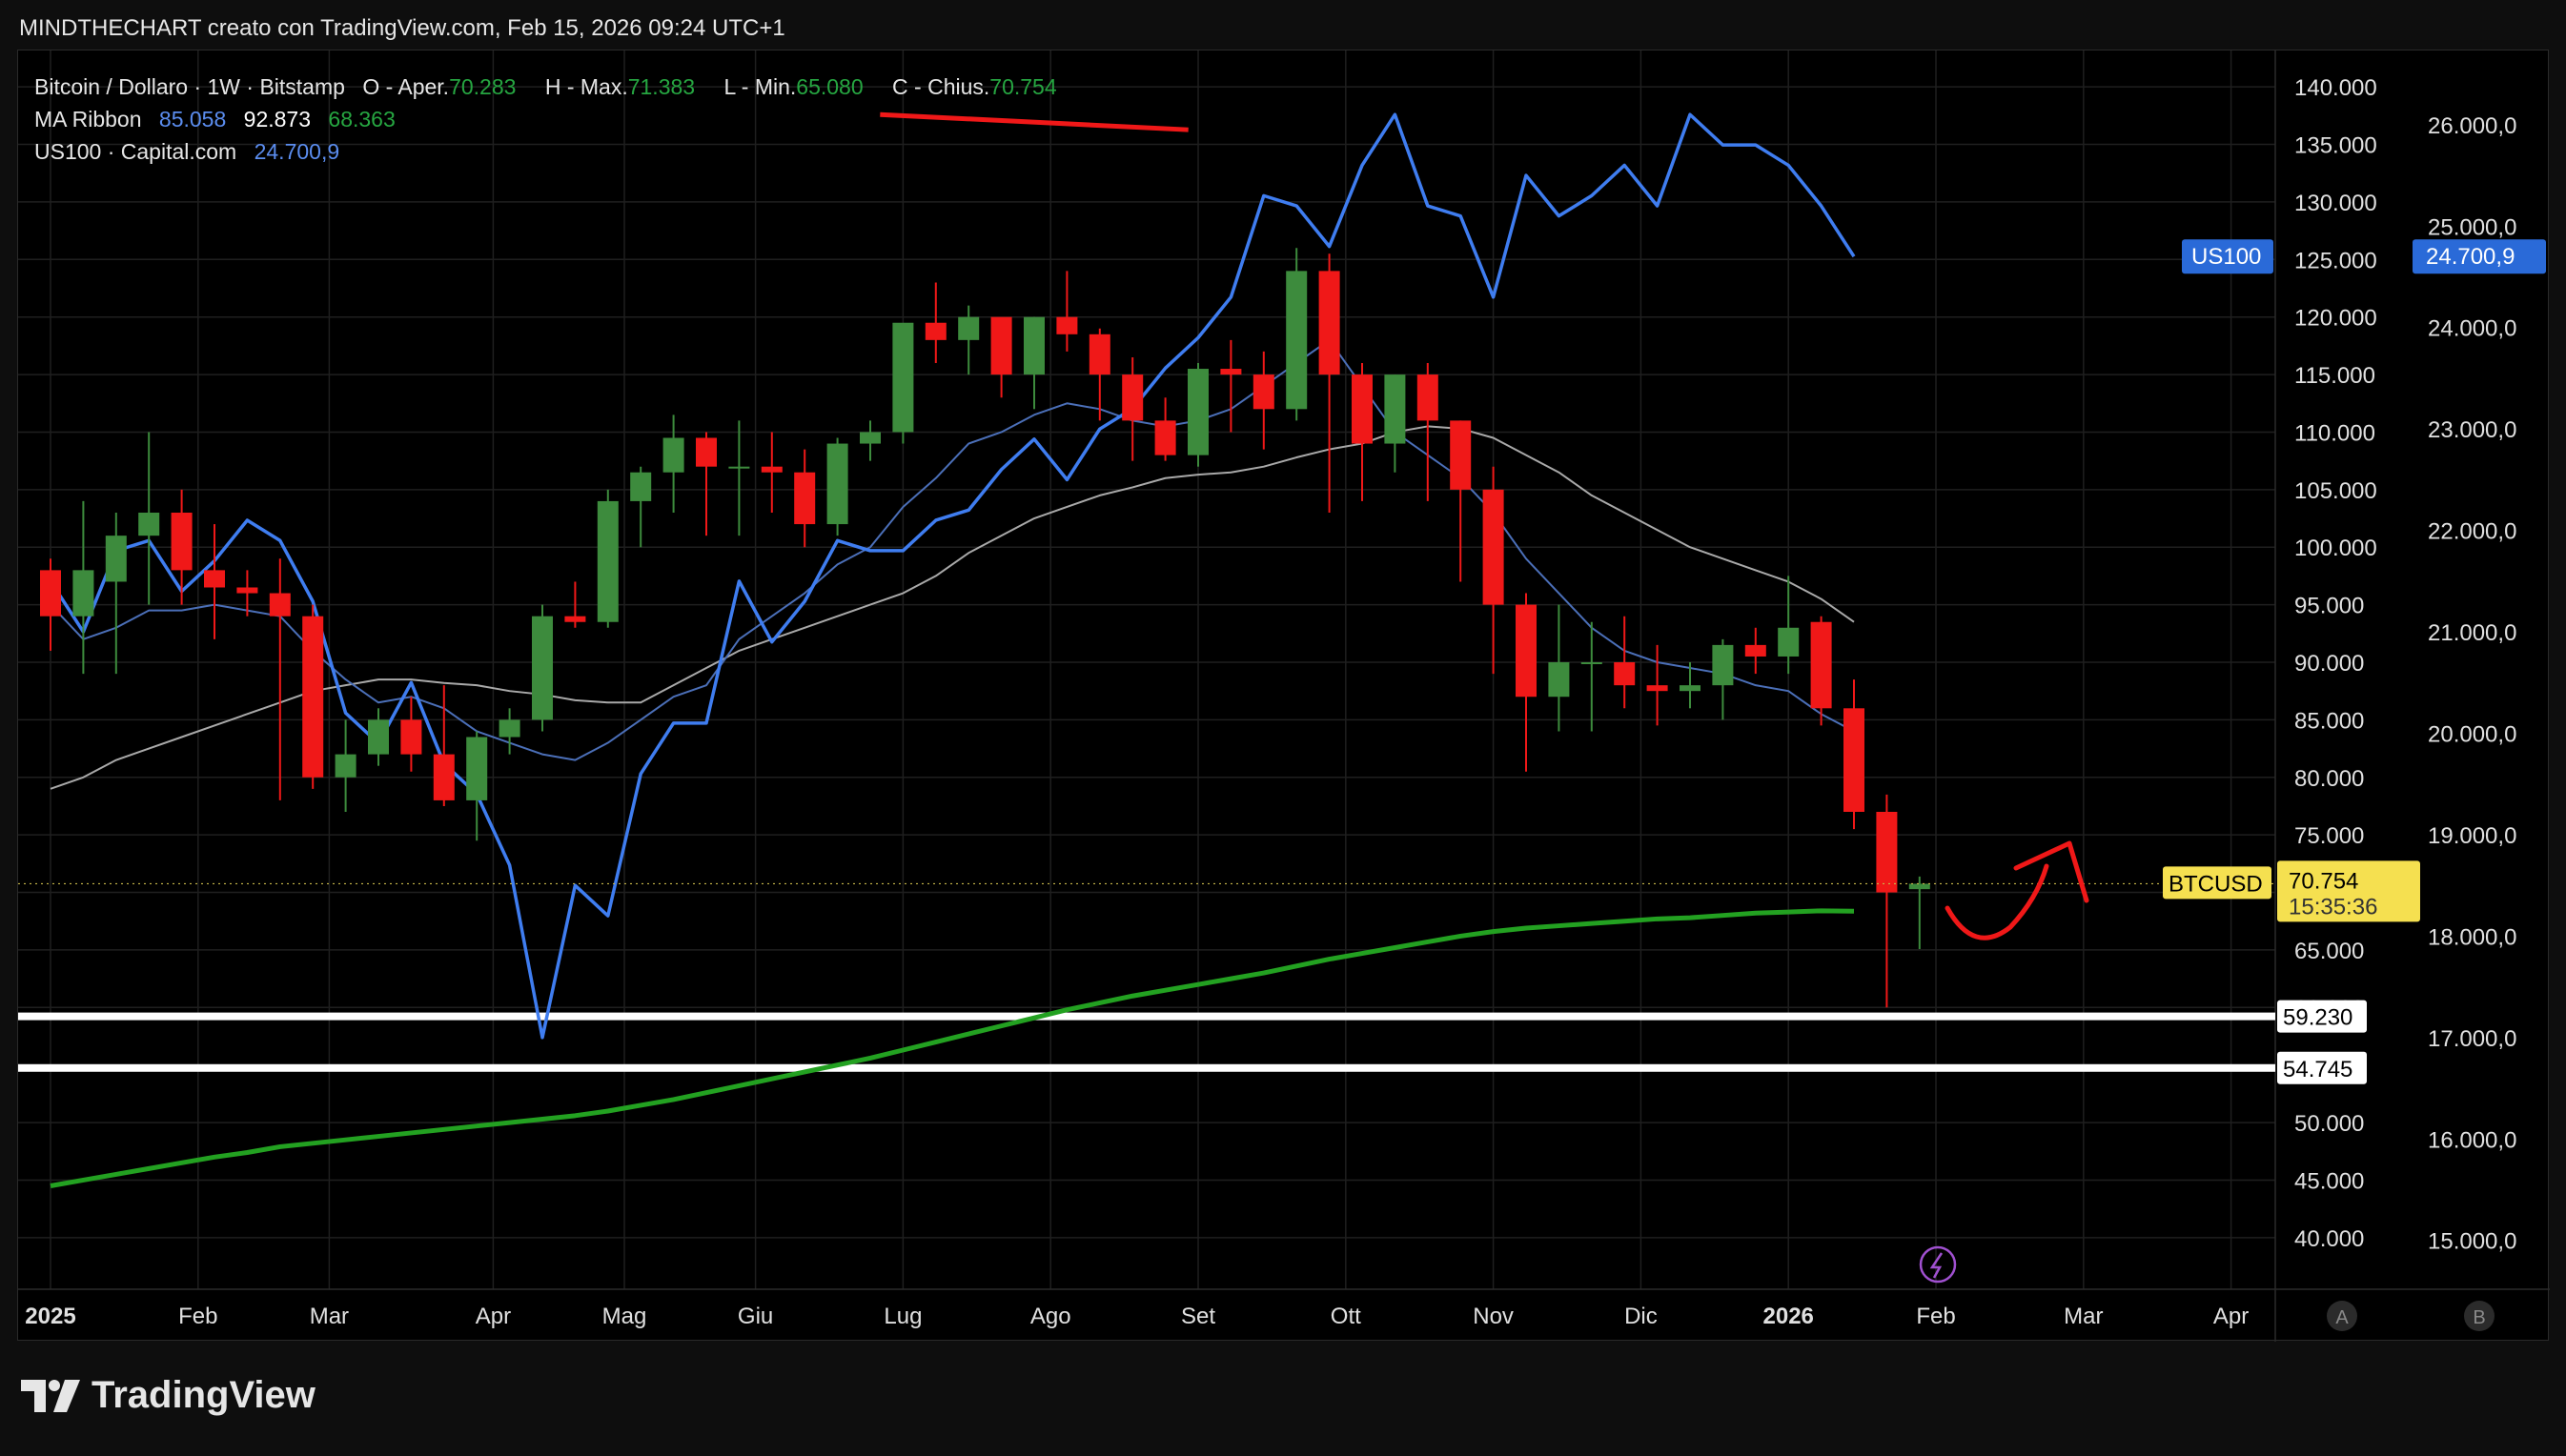  What do you see at coordinates (135, 151) in the screenshot?
I see `legend-us100-label: US100 · Capital.com` at bounding box center [135, 151].